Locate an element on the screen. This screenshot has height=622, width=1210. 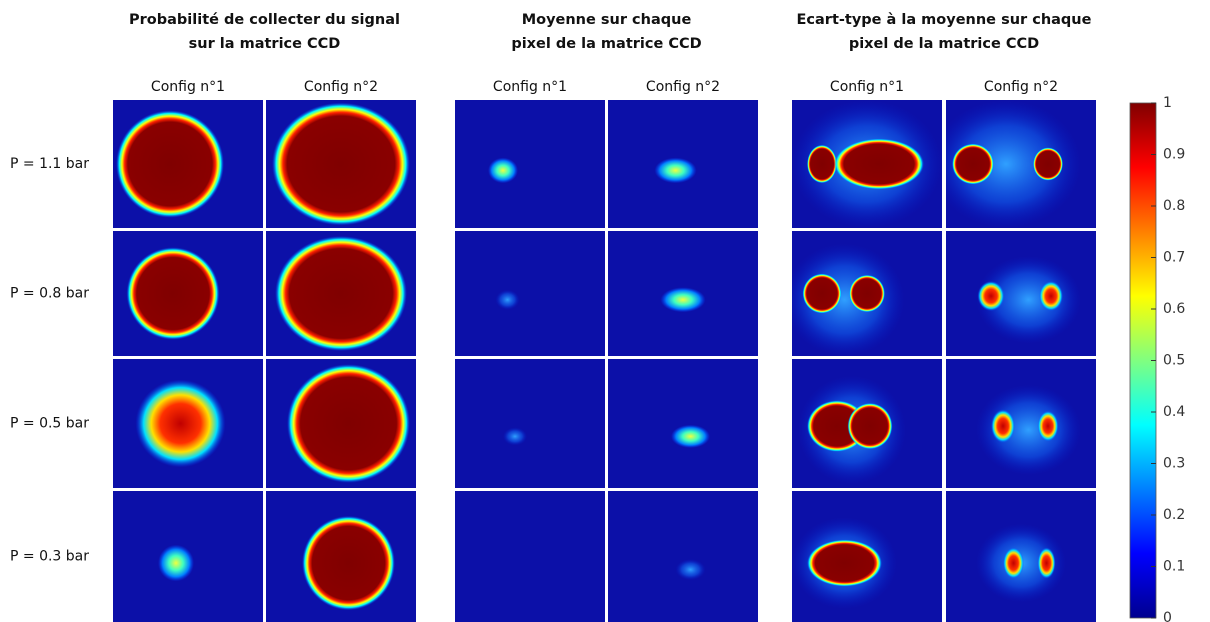
colorbar-tick-label: 1 is located at coordinates (1167, 103).